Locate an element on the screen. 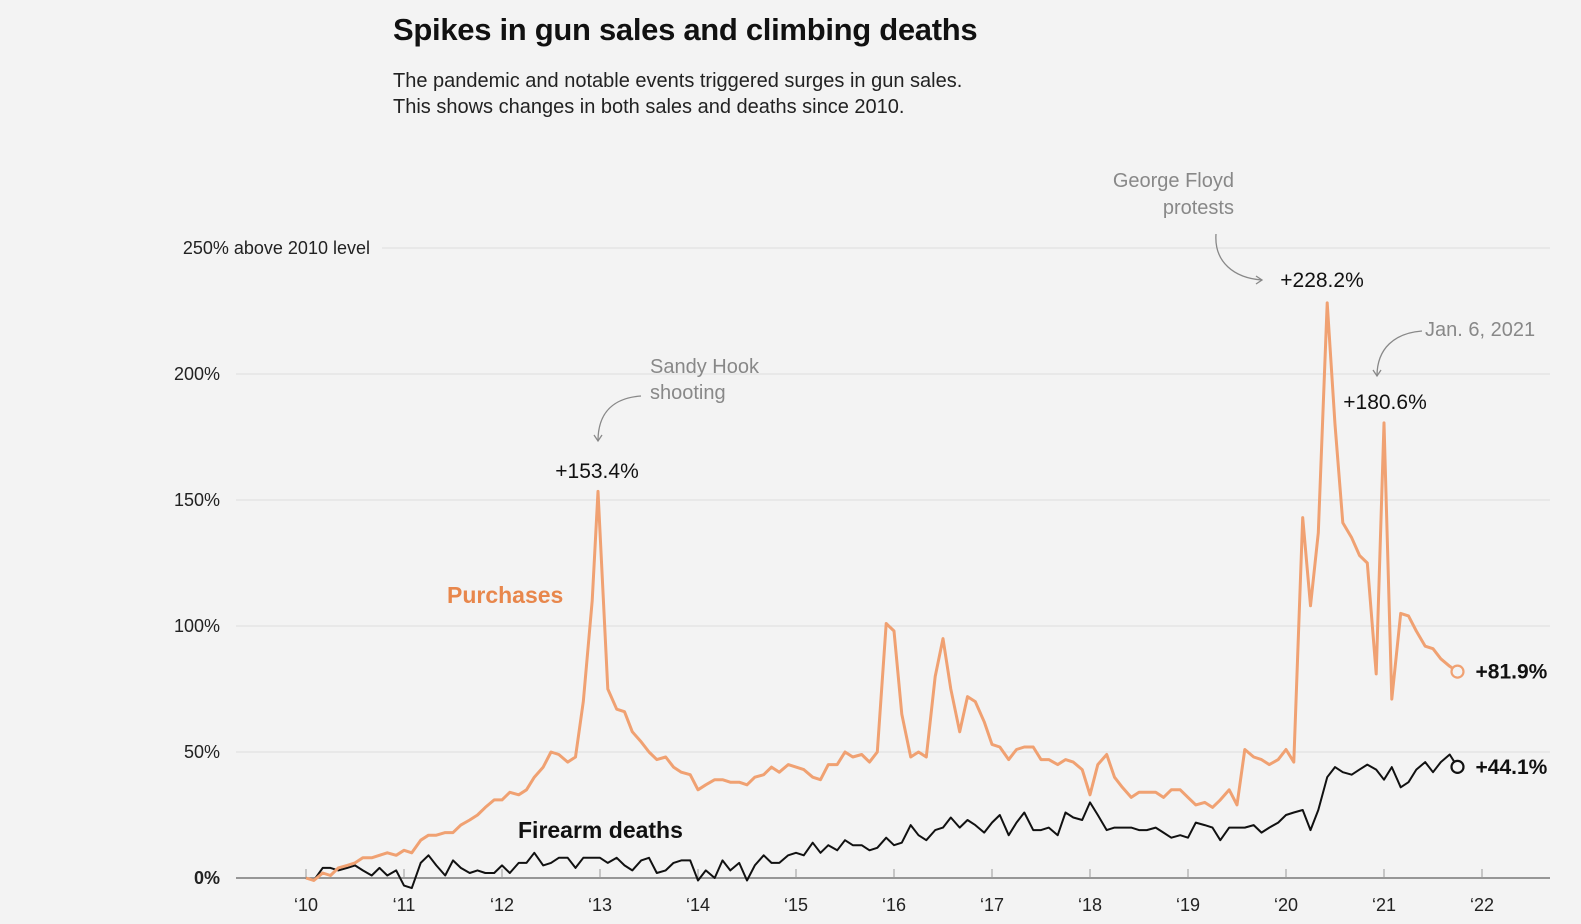 This screenshot has height=924, width=1581. x-tick-label-2015: ‘15 is located at coordinates (796, 905).